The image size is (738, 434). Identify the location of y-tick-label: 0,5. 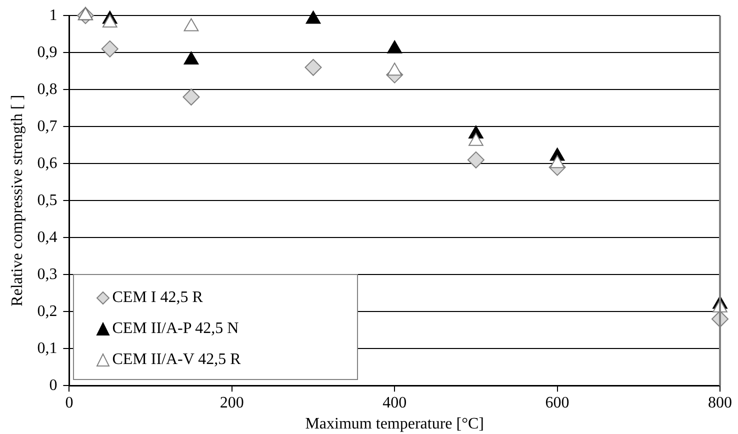
(47, 200).